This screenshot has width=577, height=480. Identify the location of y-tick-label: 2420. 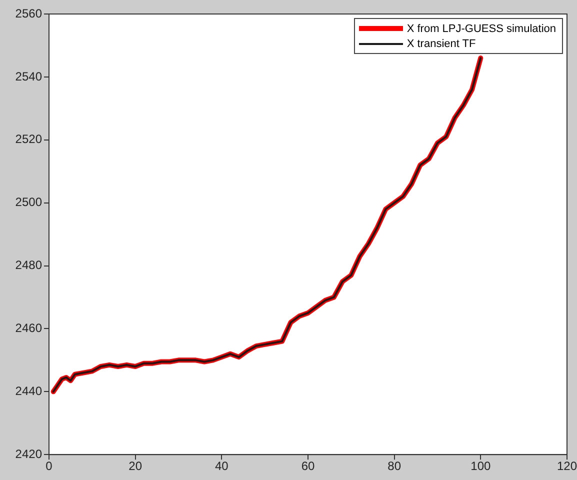
(28, 453).